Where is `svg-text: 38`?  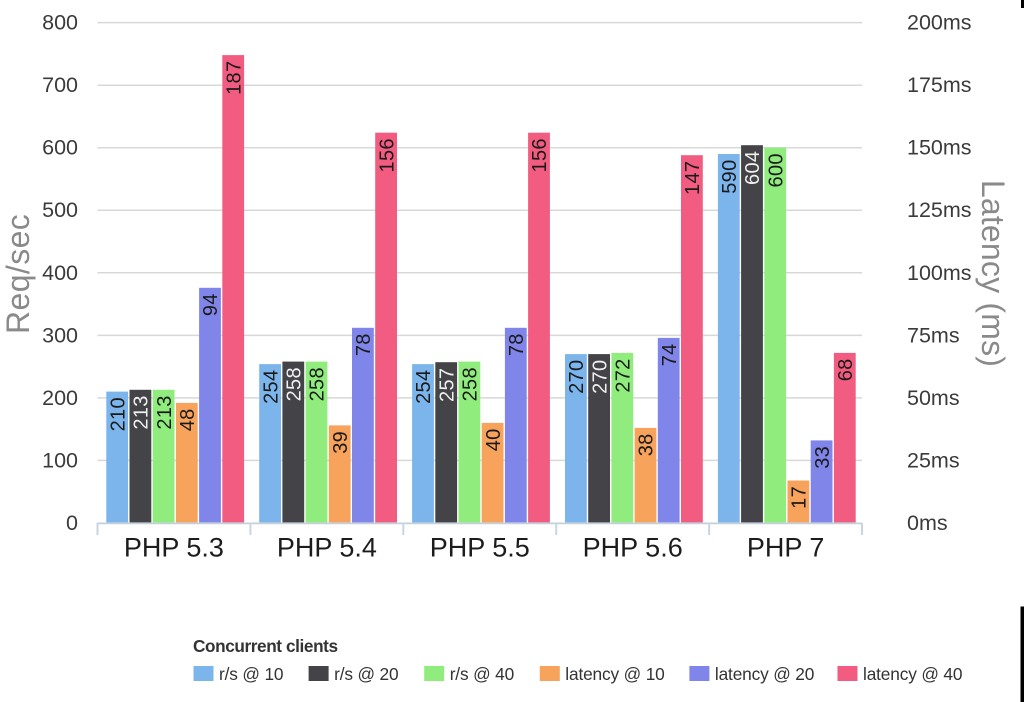
svg-text: 38 is located at coordinates (647, 444).